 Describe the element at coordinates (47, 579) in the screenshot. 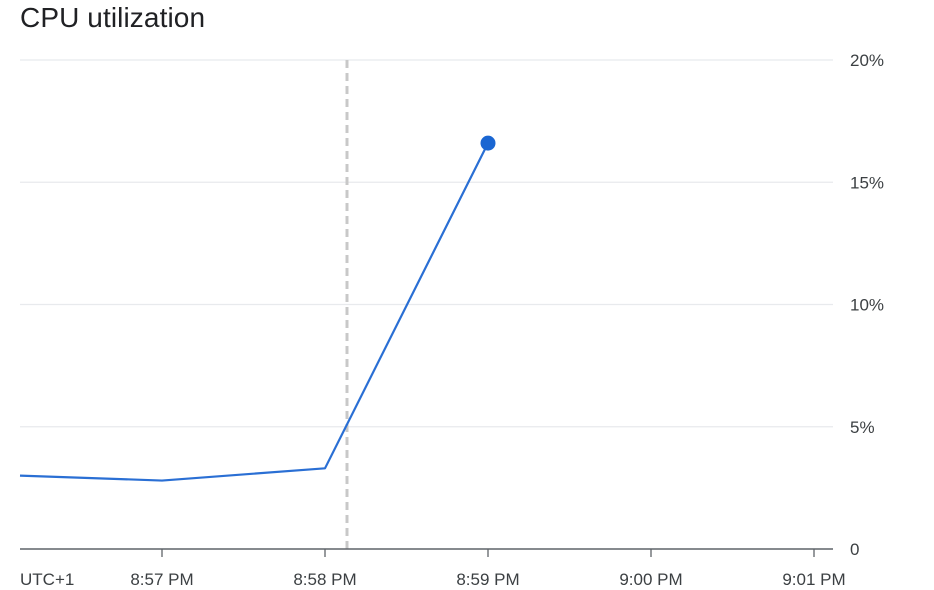

I see `timezone-label: UTC+1` at that location.